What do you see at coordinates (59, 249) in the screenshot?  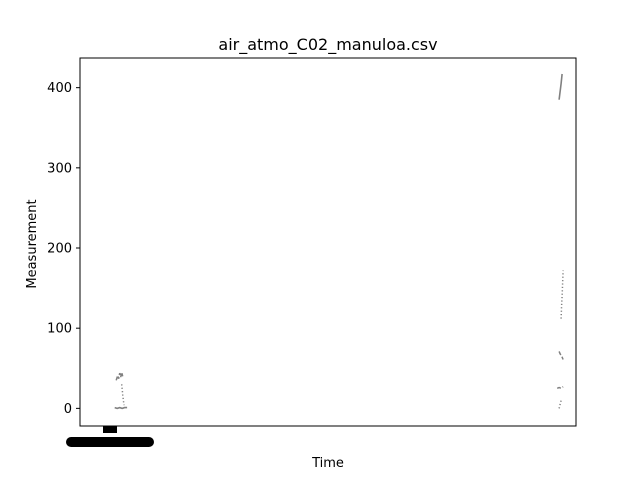 I see `y-tick-label: 200` at bounding box center [59, 249].